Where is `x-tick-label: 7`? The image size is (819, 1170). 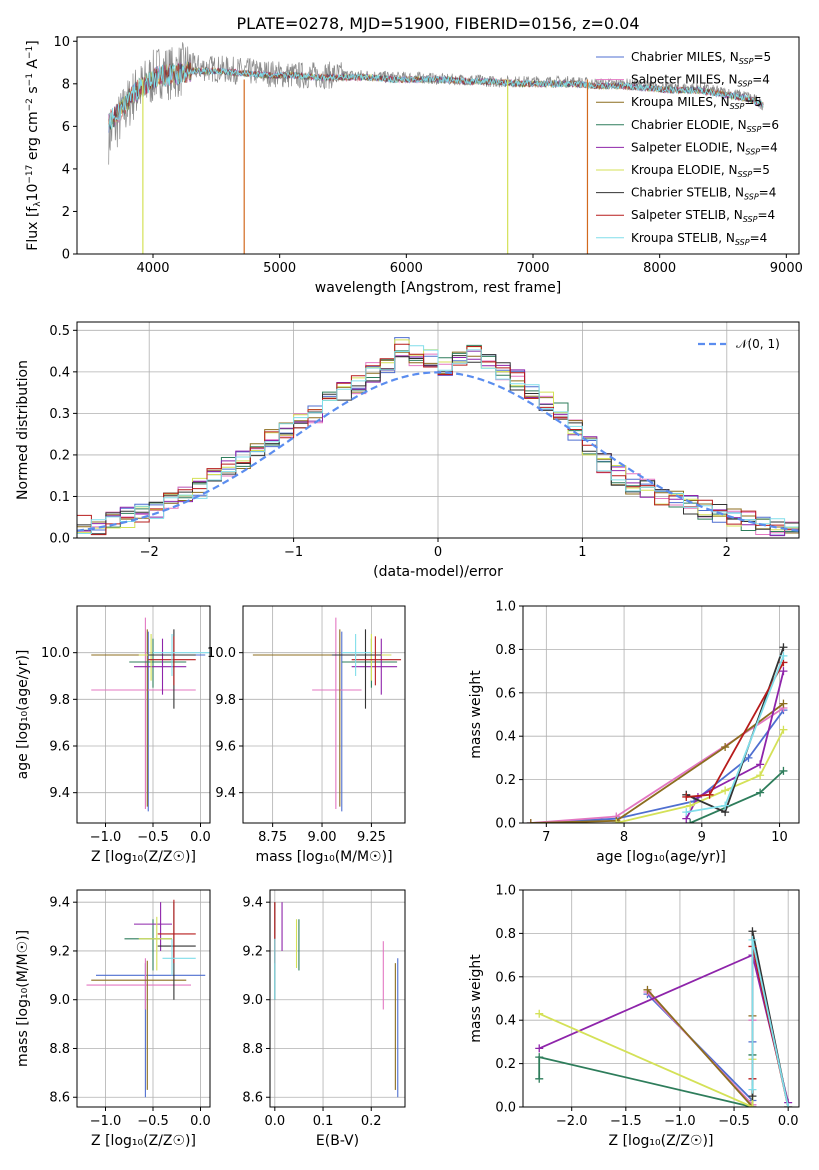
x-tick-label: 7 is located at coordinates (546, 837).